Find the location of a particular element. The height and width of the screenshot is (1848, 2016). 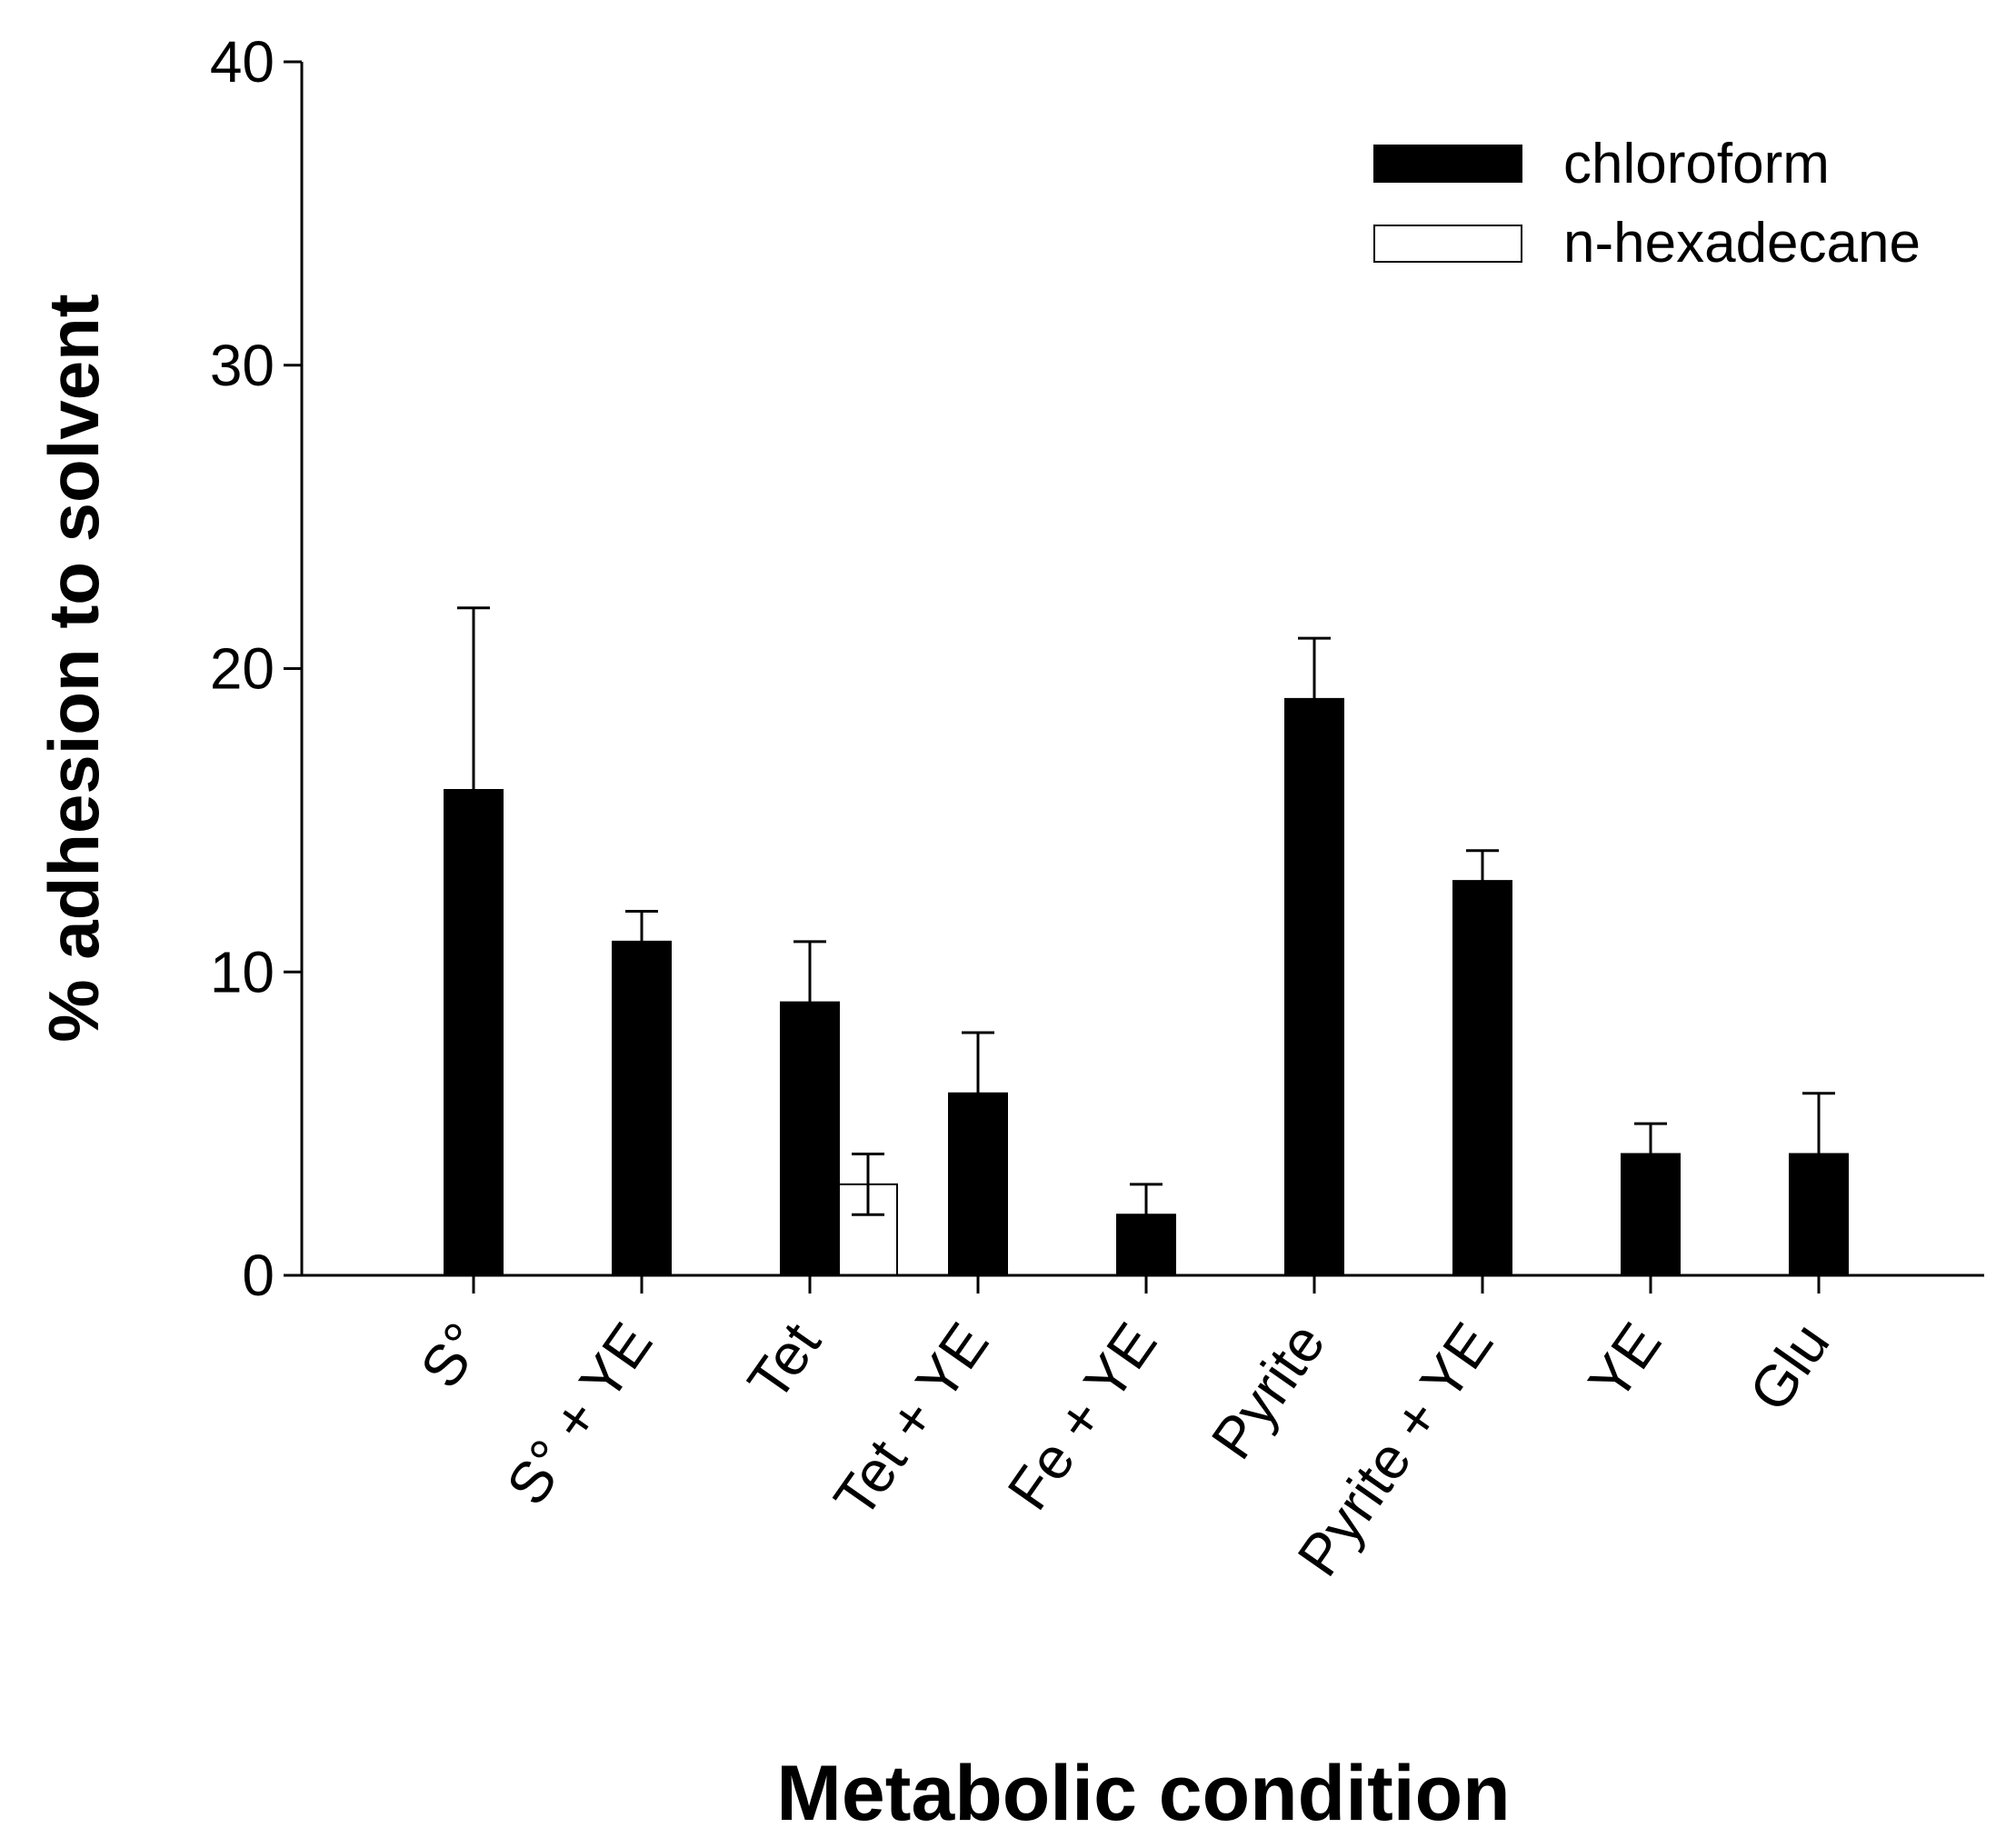

y-tick-label: 0 is located at coordinates (258, 1275).